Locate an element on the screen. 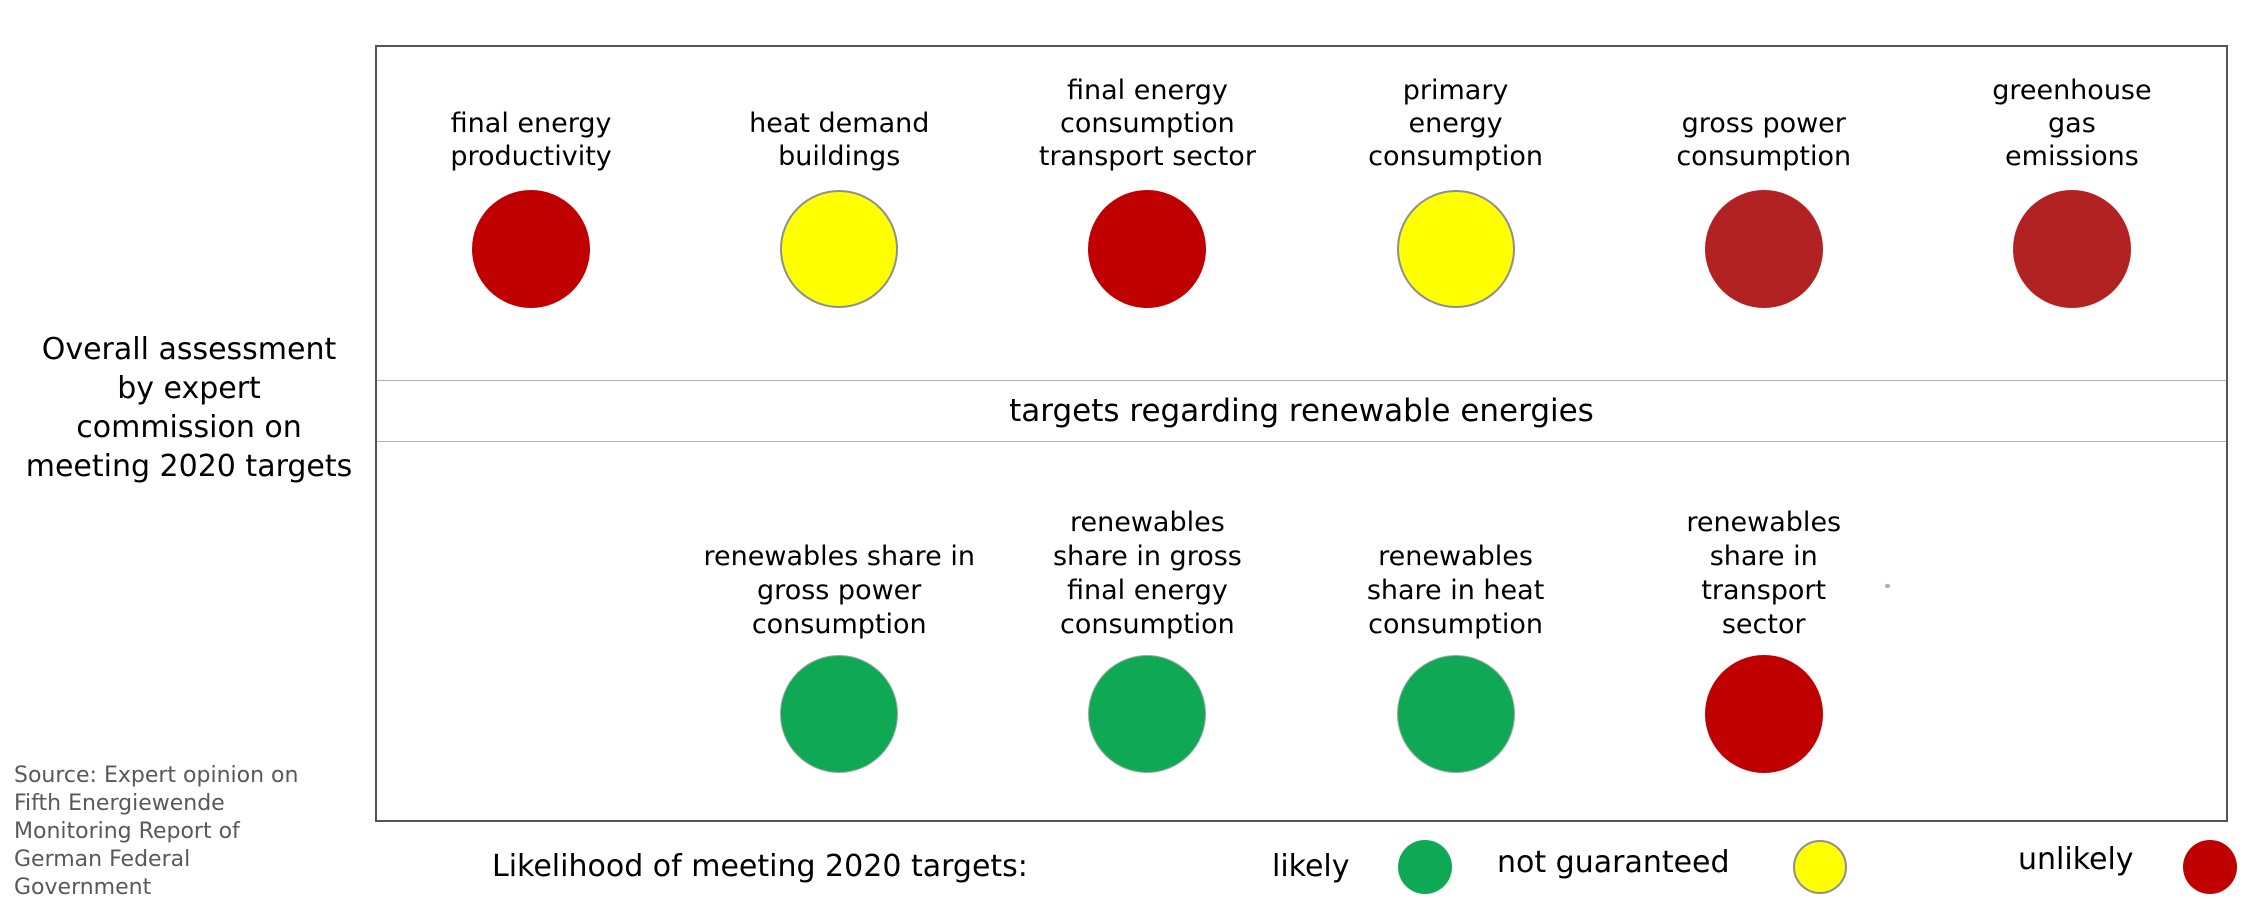 This screenshot has width=2246, height=924. legend-label-likely: likely is located at coordinates (1311, 866).